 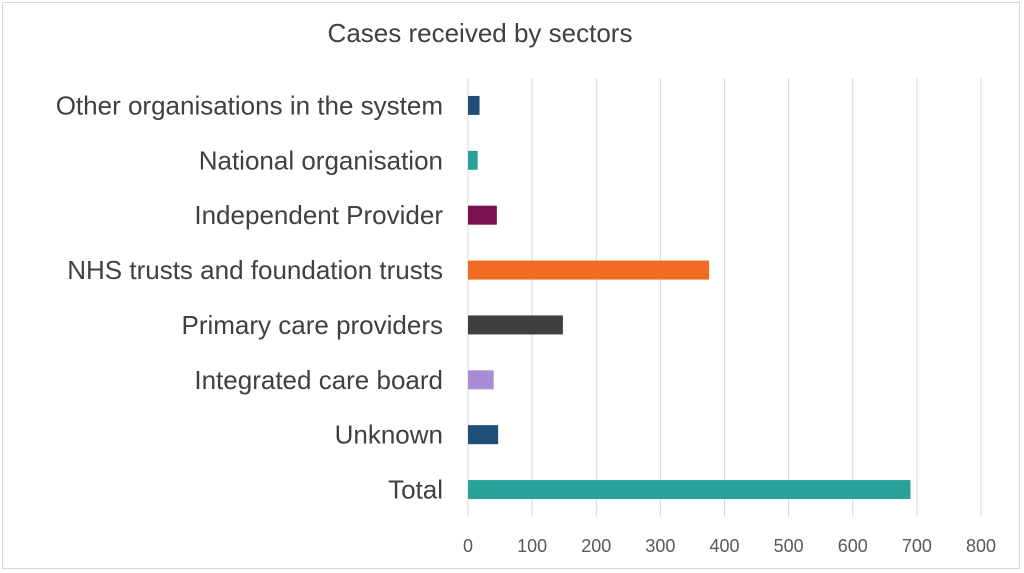 I want to click on x-tick-label-500: 500, so click(x=789, y=546).